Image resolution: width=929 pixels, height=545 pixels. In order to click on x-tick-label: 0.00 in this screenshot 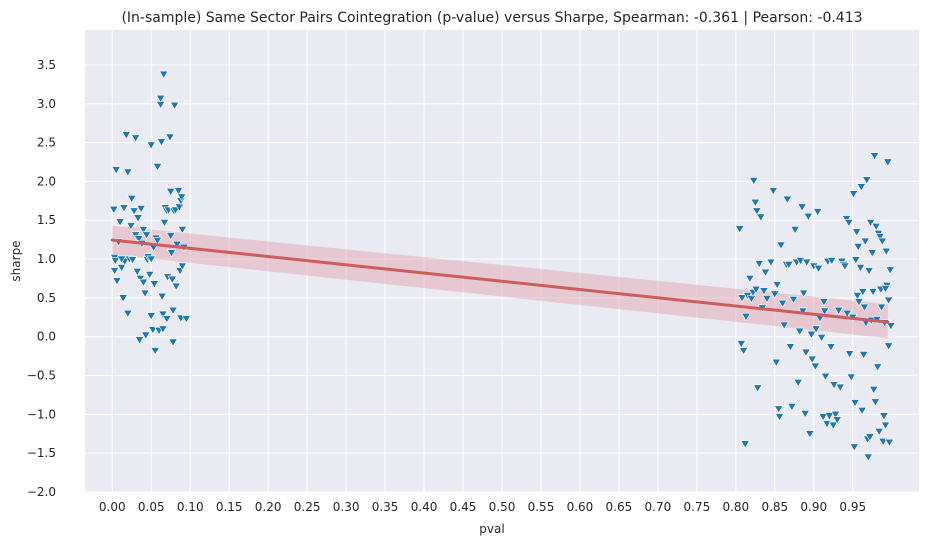, I will do `click(112, 507)`.